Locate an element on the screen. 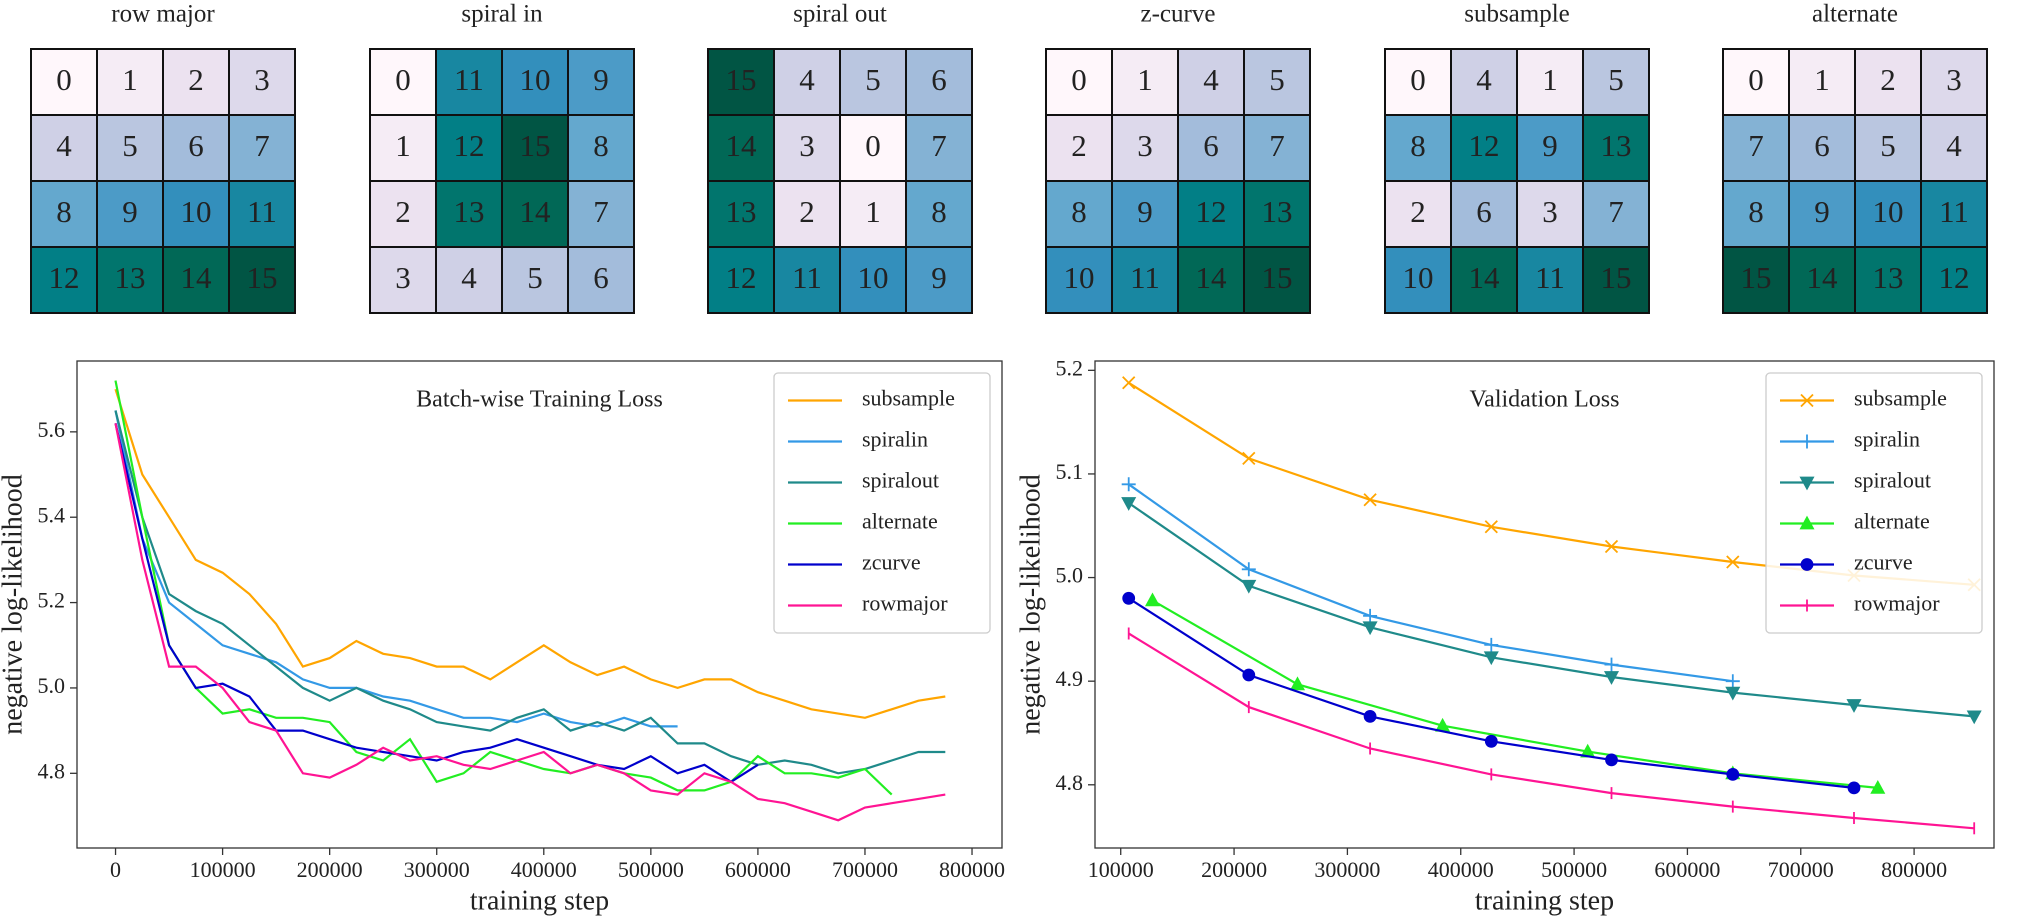 The image size is (2020, 918). legend-label: spiralout is located at coordinates (1892, 480).